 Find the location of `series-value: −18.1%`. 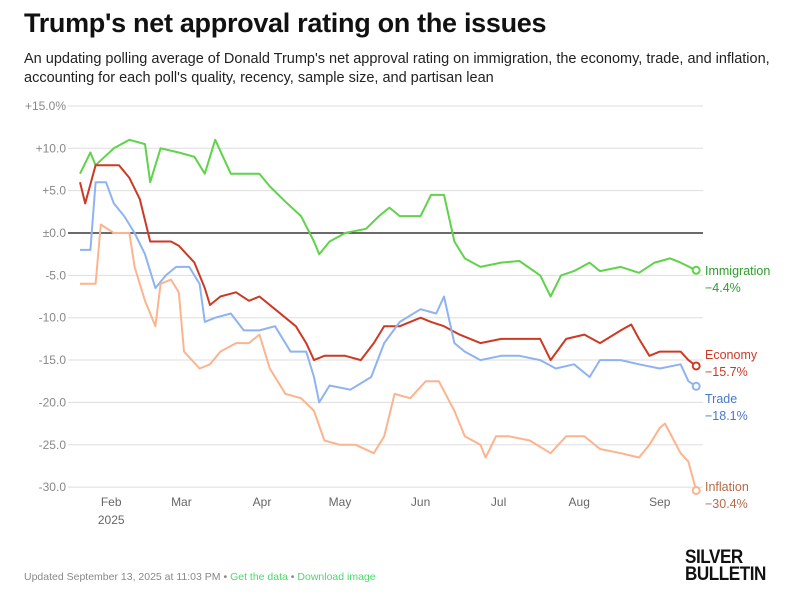

series-value: −18.1% is located at coordinates (726, 416).